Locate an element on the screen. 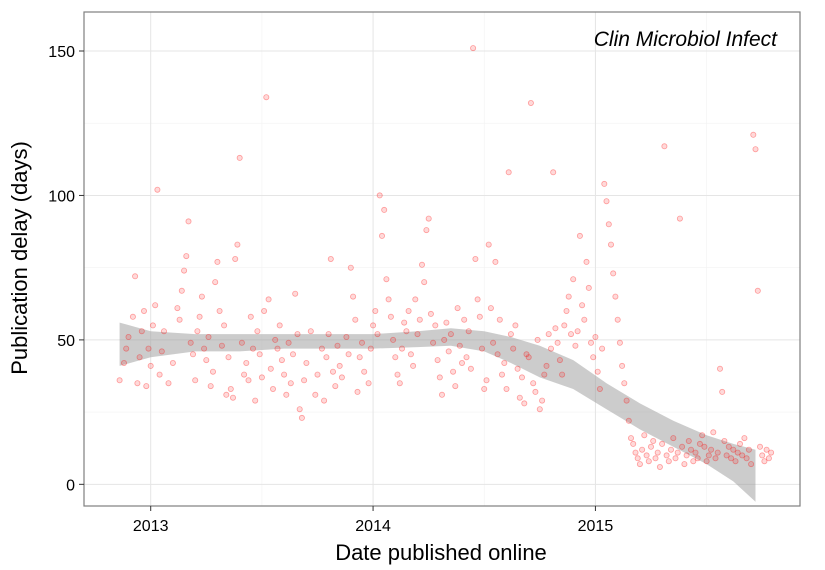  y-tick-label: 150 is located at coordinates (61, 52).